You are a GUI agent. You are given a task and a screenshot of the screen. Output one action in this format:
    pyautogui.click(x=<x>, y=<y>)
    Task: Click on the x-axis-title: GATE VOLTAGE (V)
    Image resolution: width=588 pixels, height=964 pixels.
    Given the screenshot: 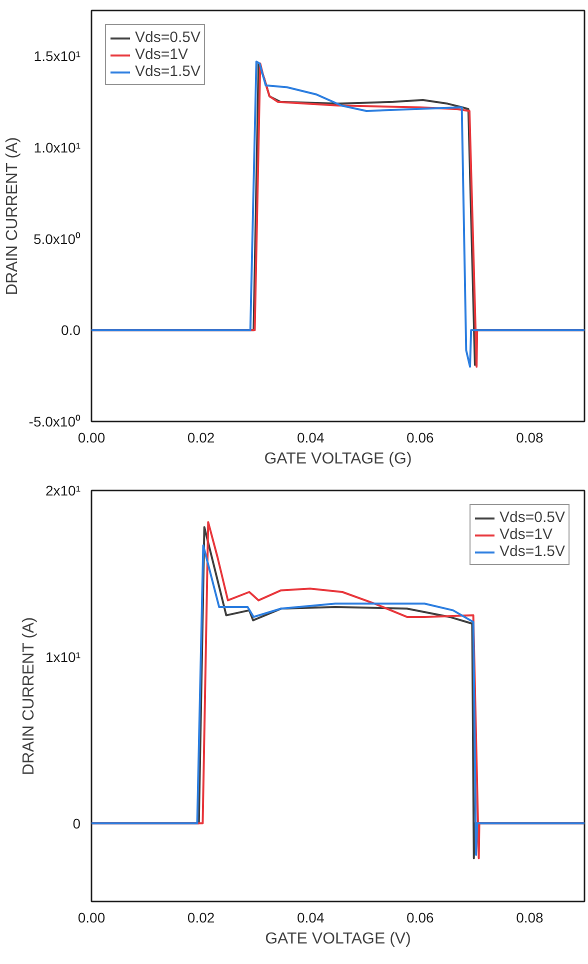 What is the action you would take?
    pyautogui.click(x=338, y=939)
    